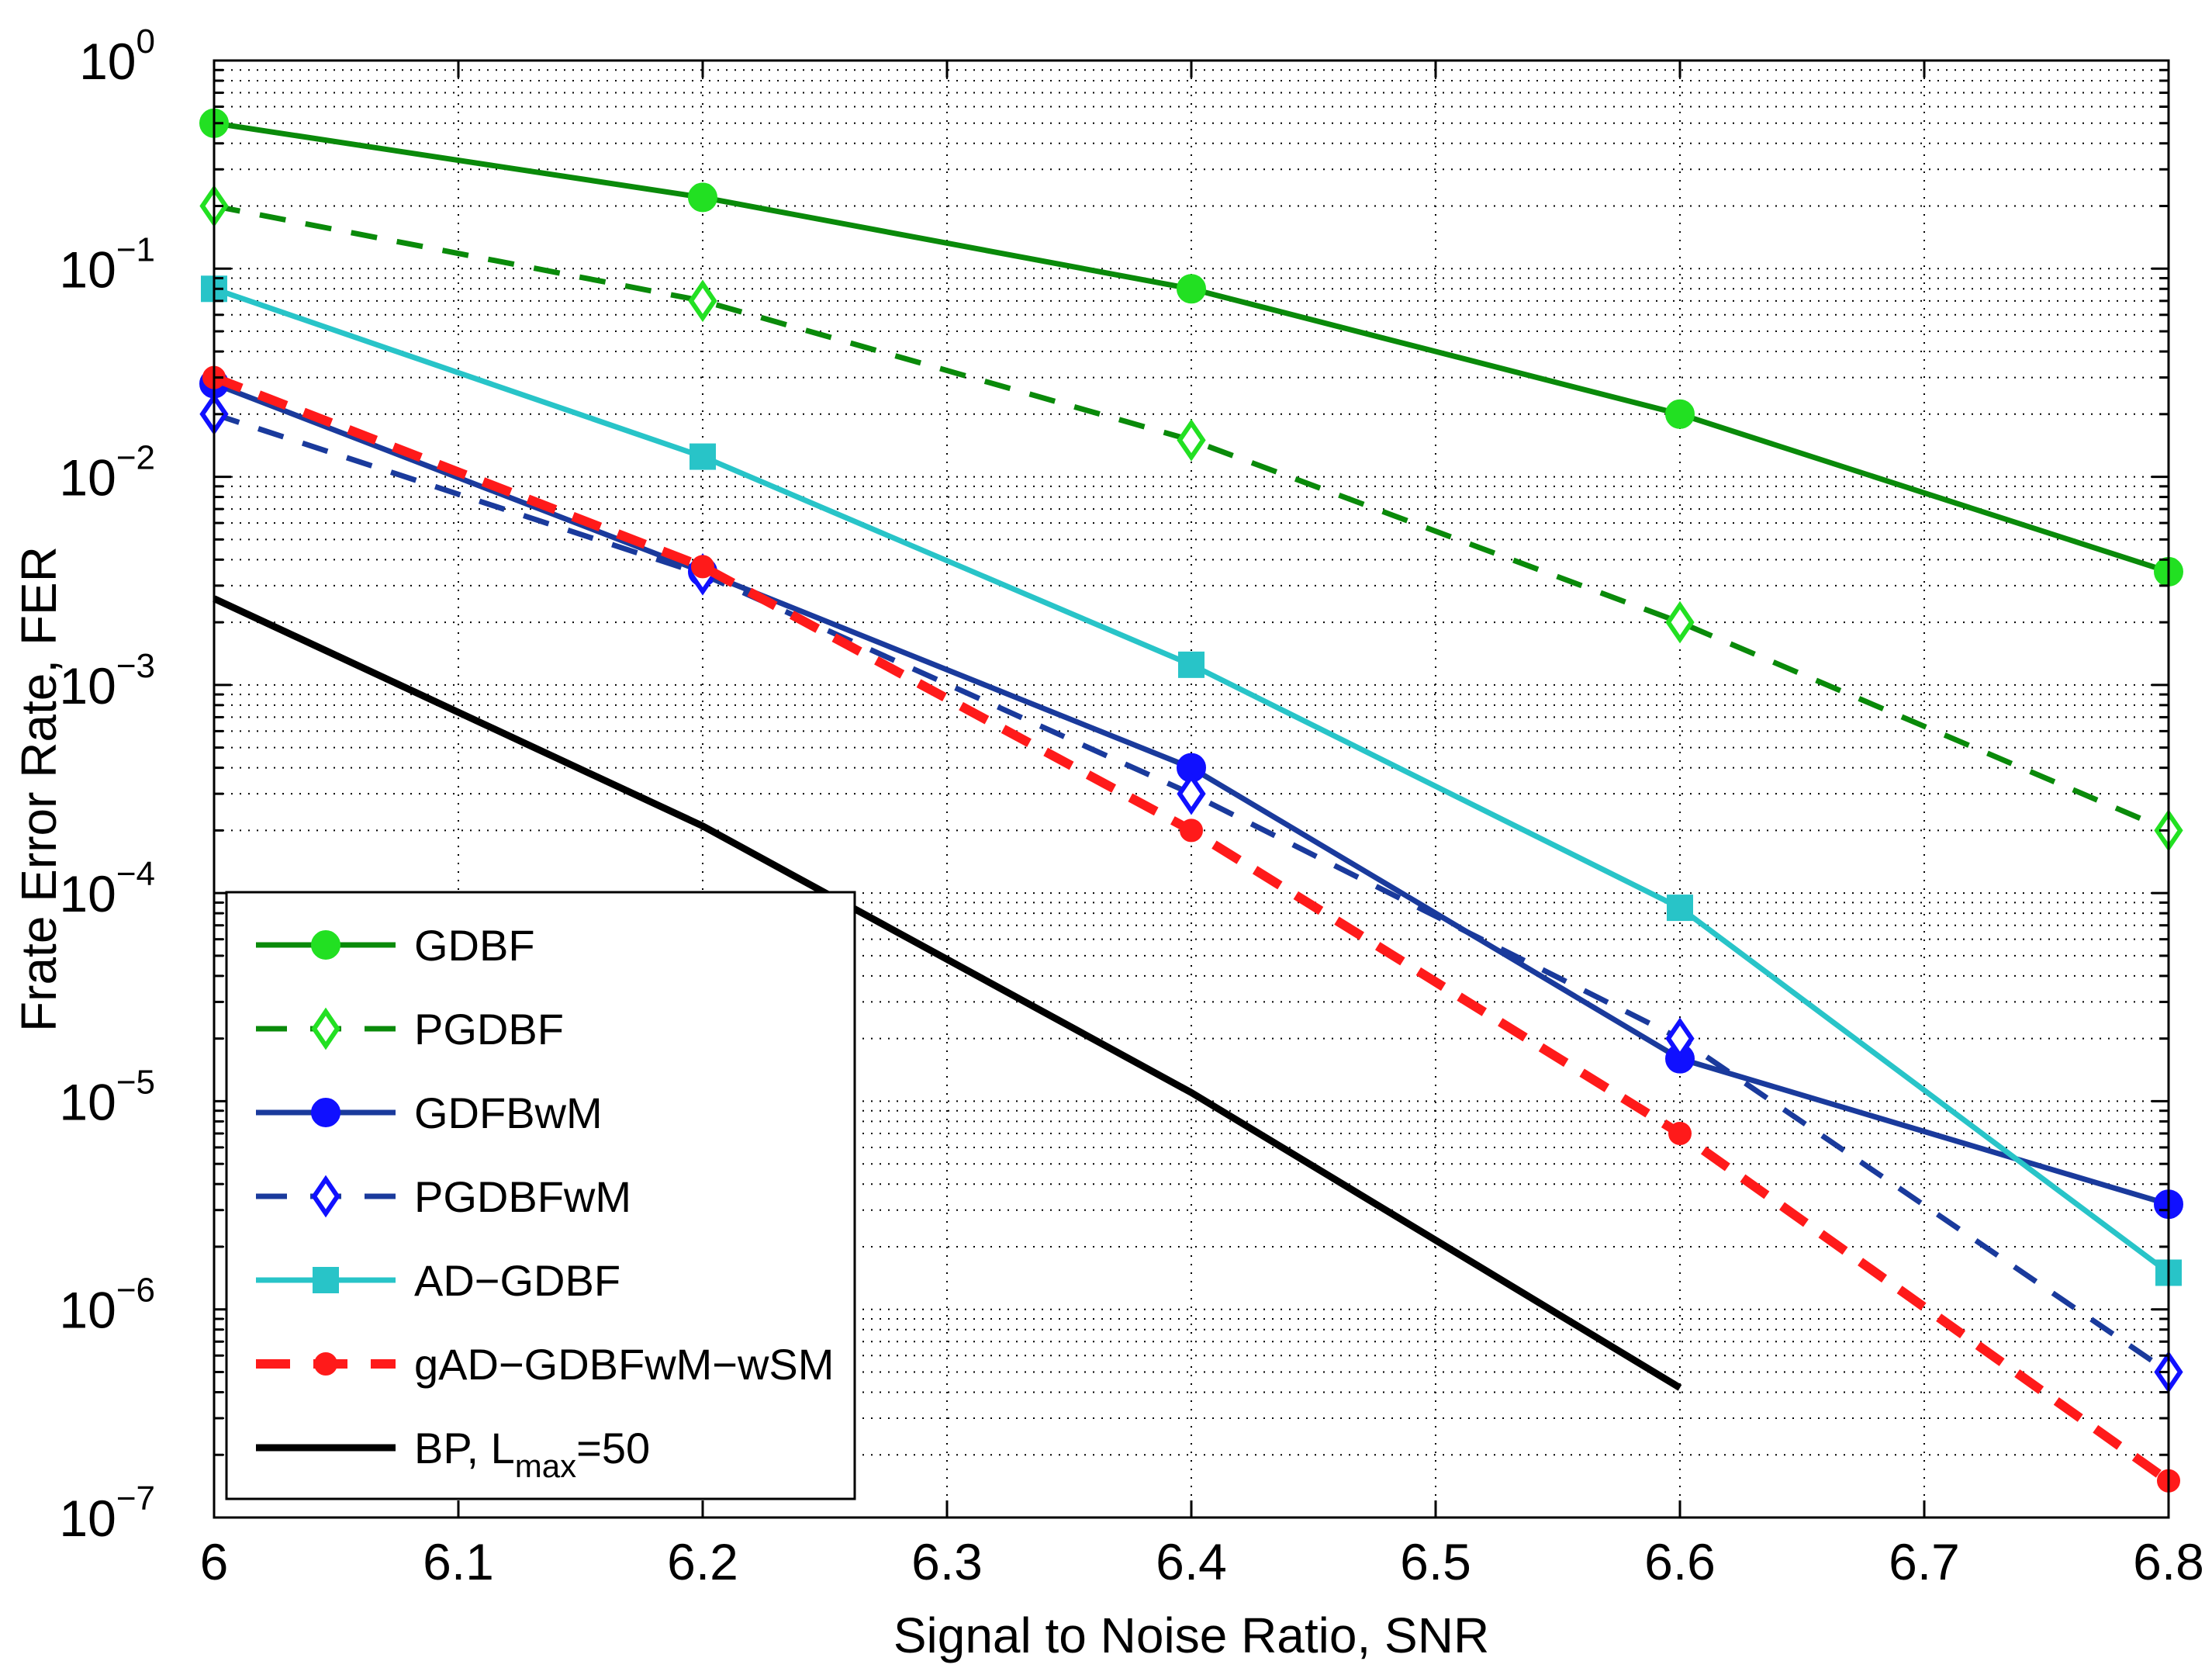 The height and width of the screenshot is (1675, 2212). What do you see at coordinates (1680, 1561) in the screenshot?
I see `x-tick-label: 6.6` at bounding box center [1680, 1561].